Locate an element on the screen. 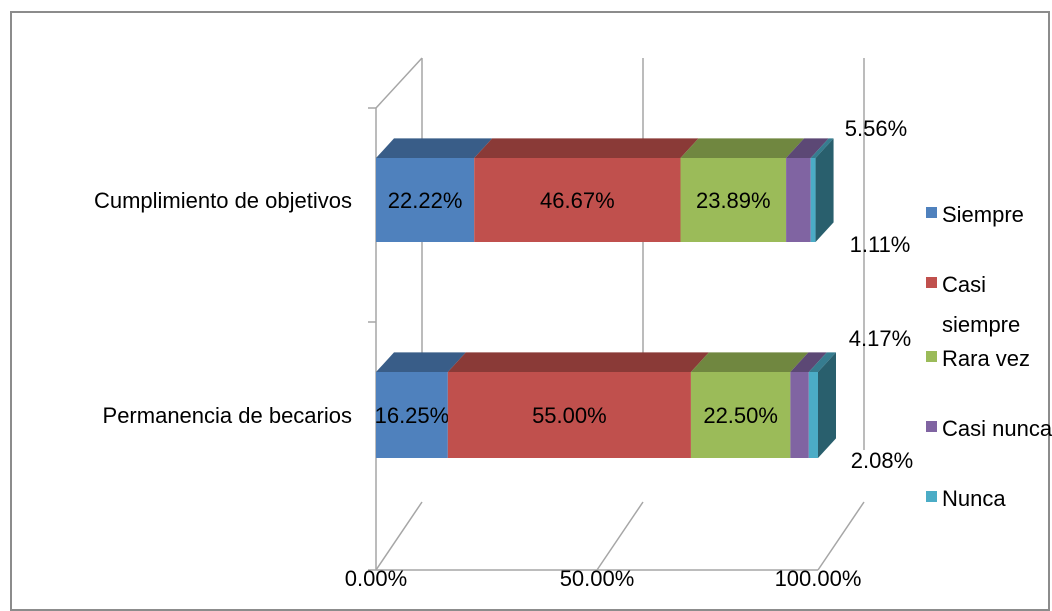  data-label: 1.11% is located at coordinates (880, 244).